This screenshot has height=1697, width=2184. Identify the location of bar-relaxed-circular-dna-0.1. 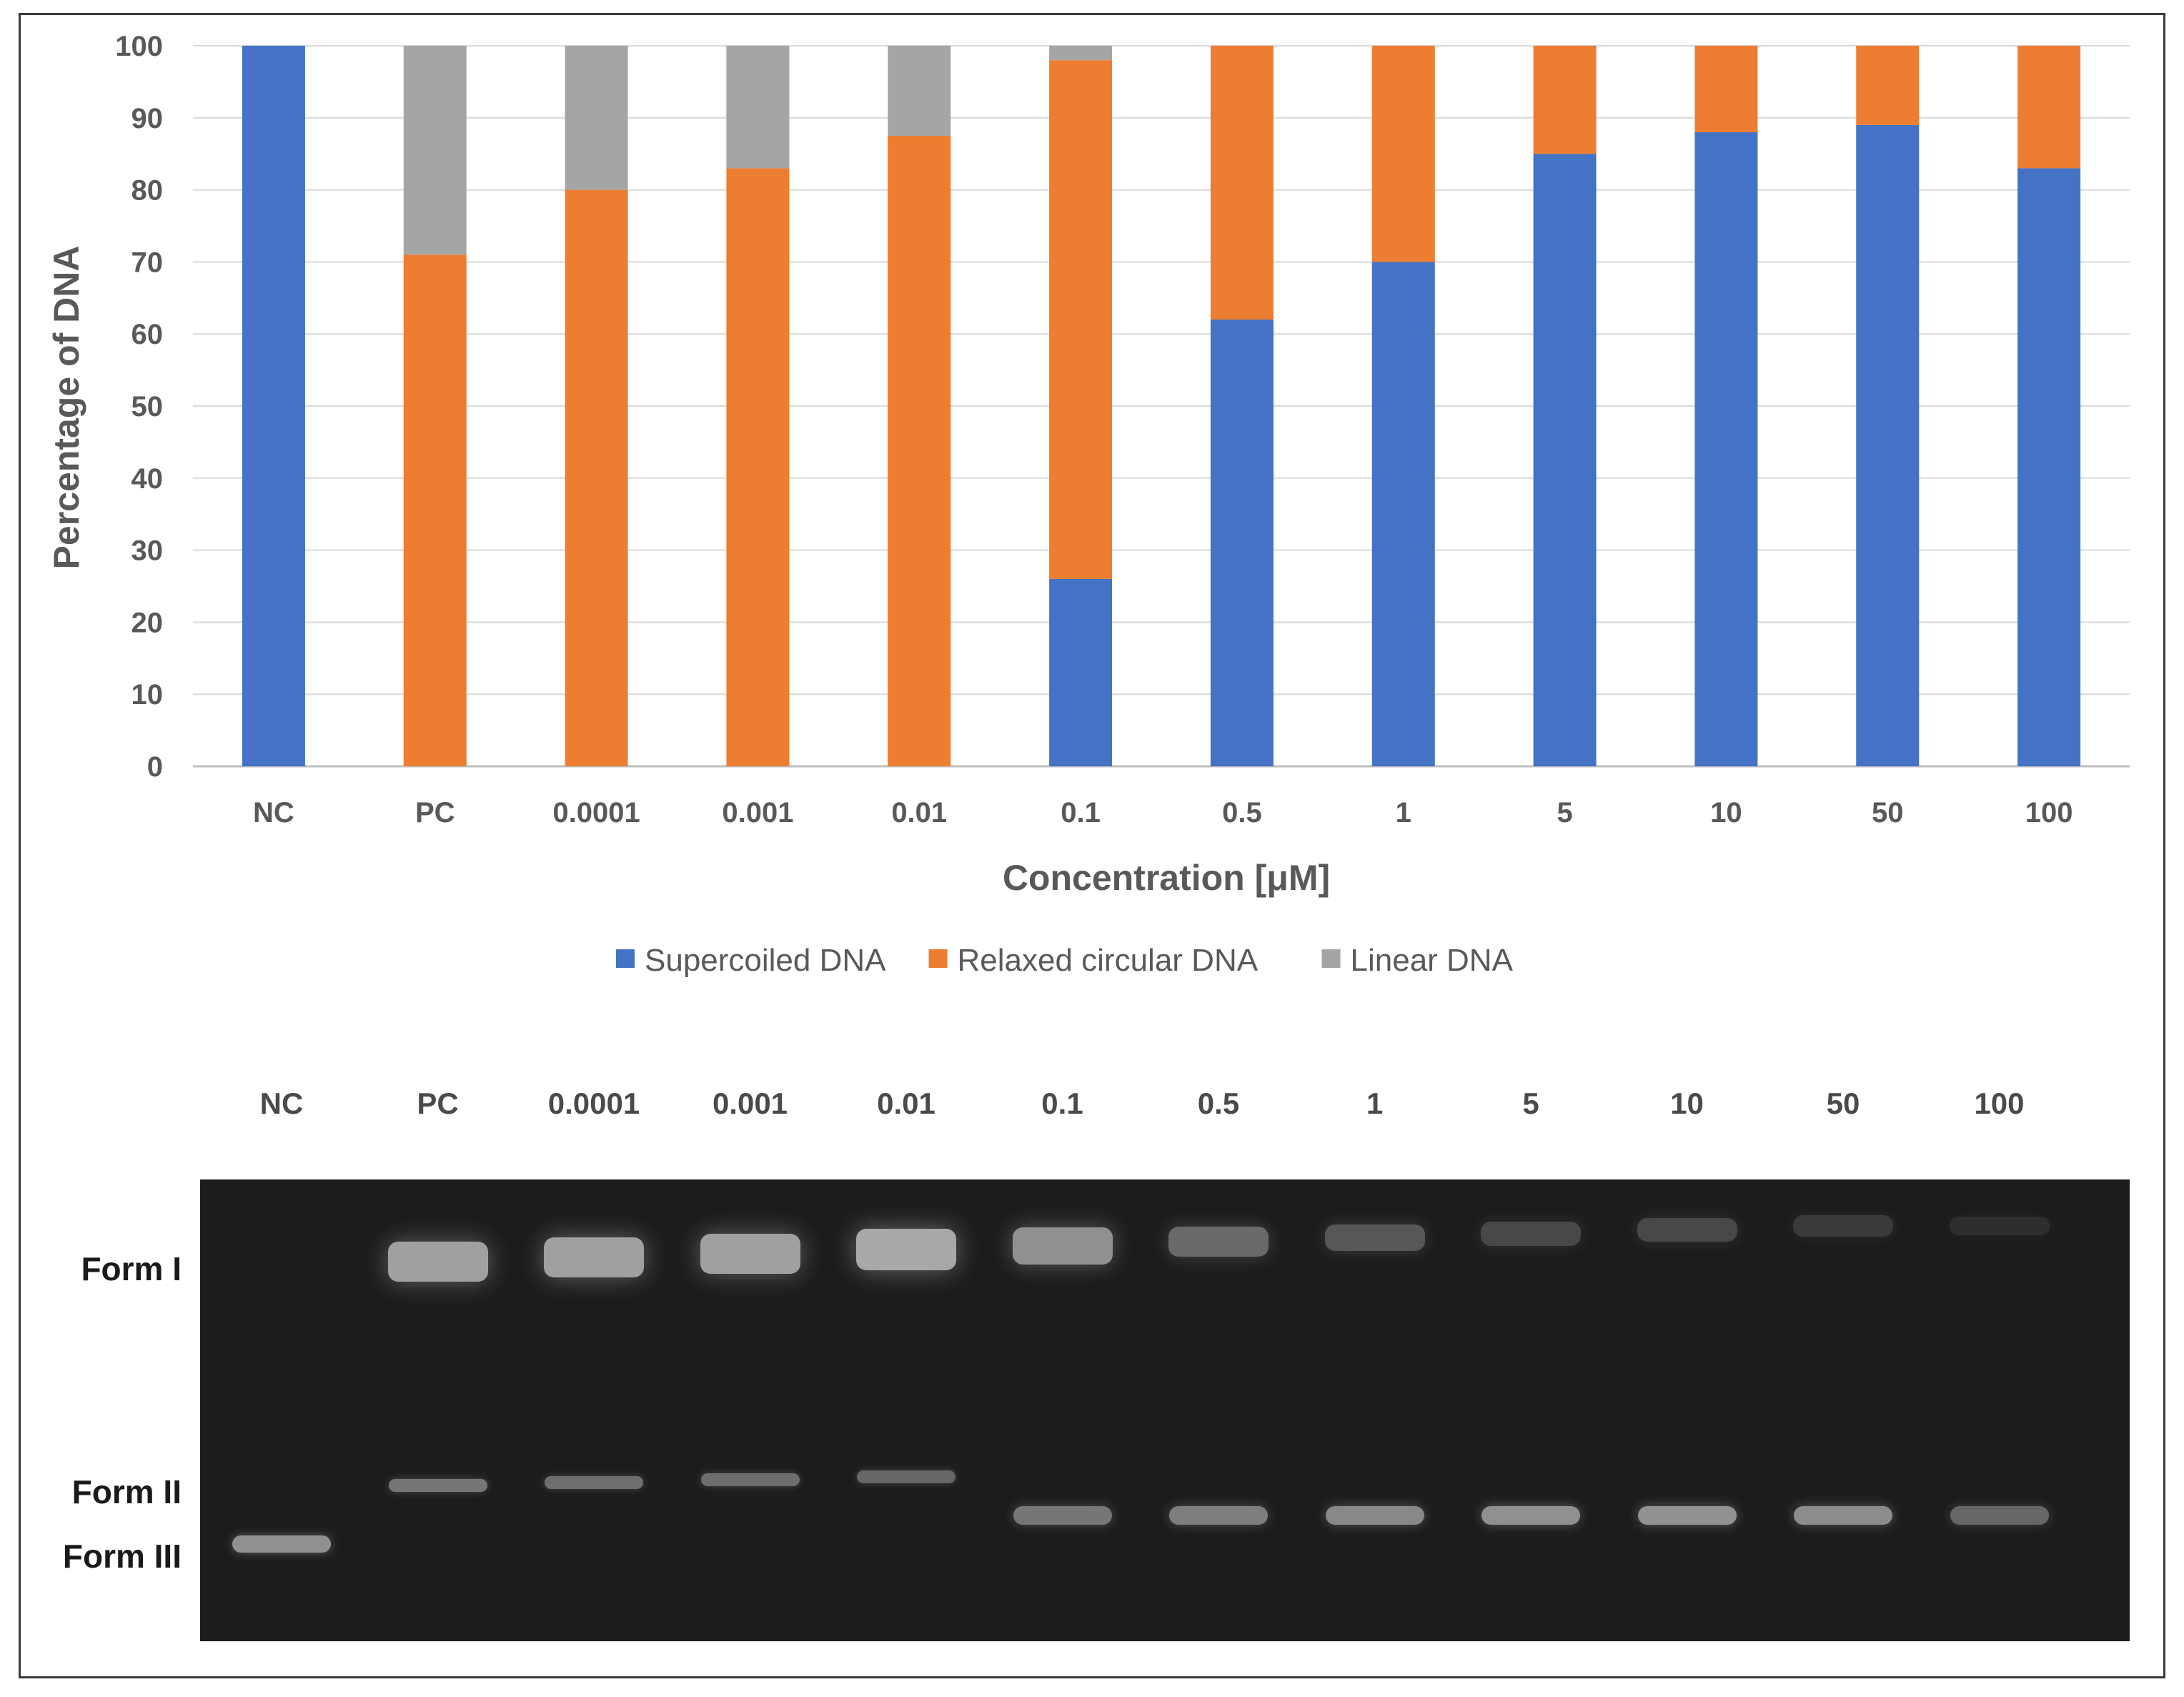
(1081, 319).